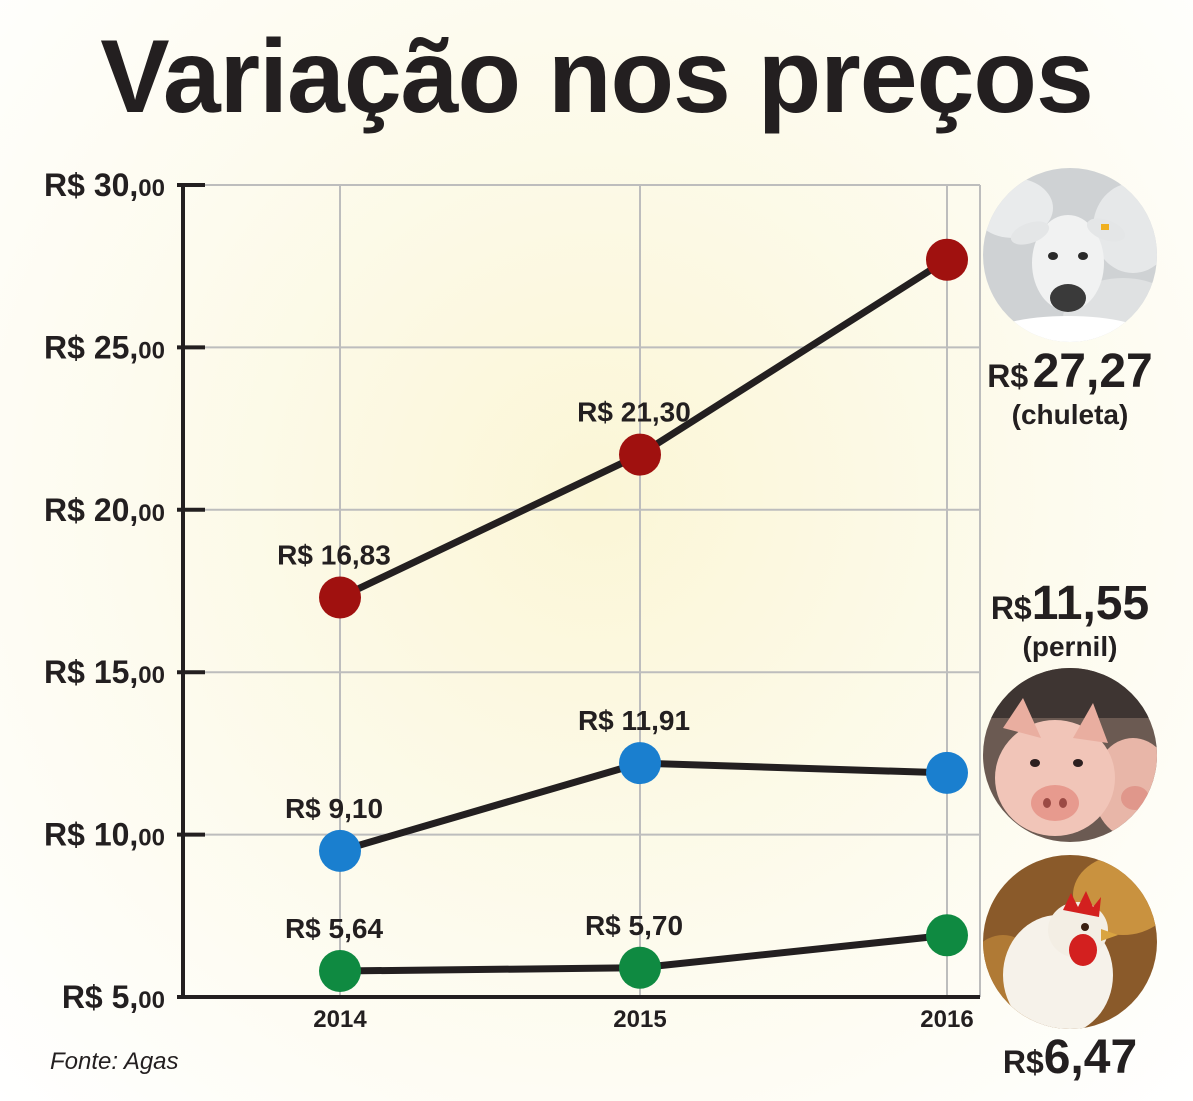  Describe the element at coordinates (597, 77) in the screenshot. I see `chart-title: Variação nos preços` at that location.